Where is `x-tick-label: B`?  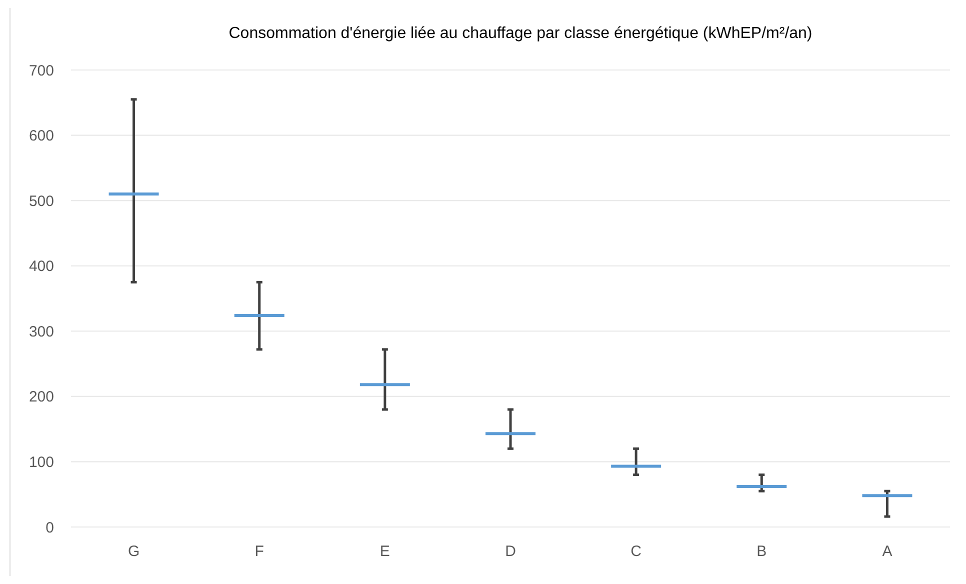
x-tick-label: B is located at coordinates (761, 551).